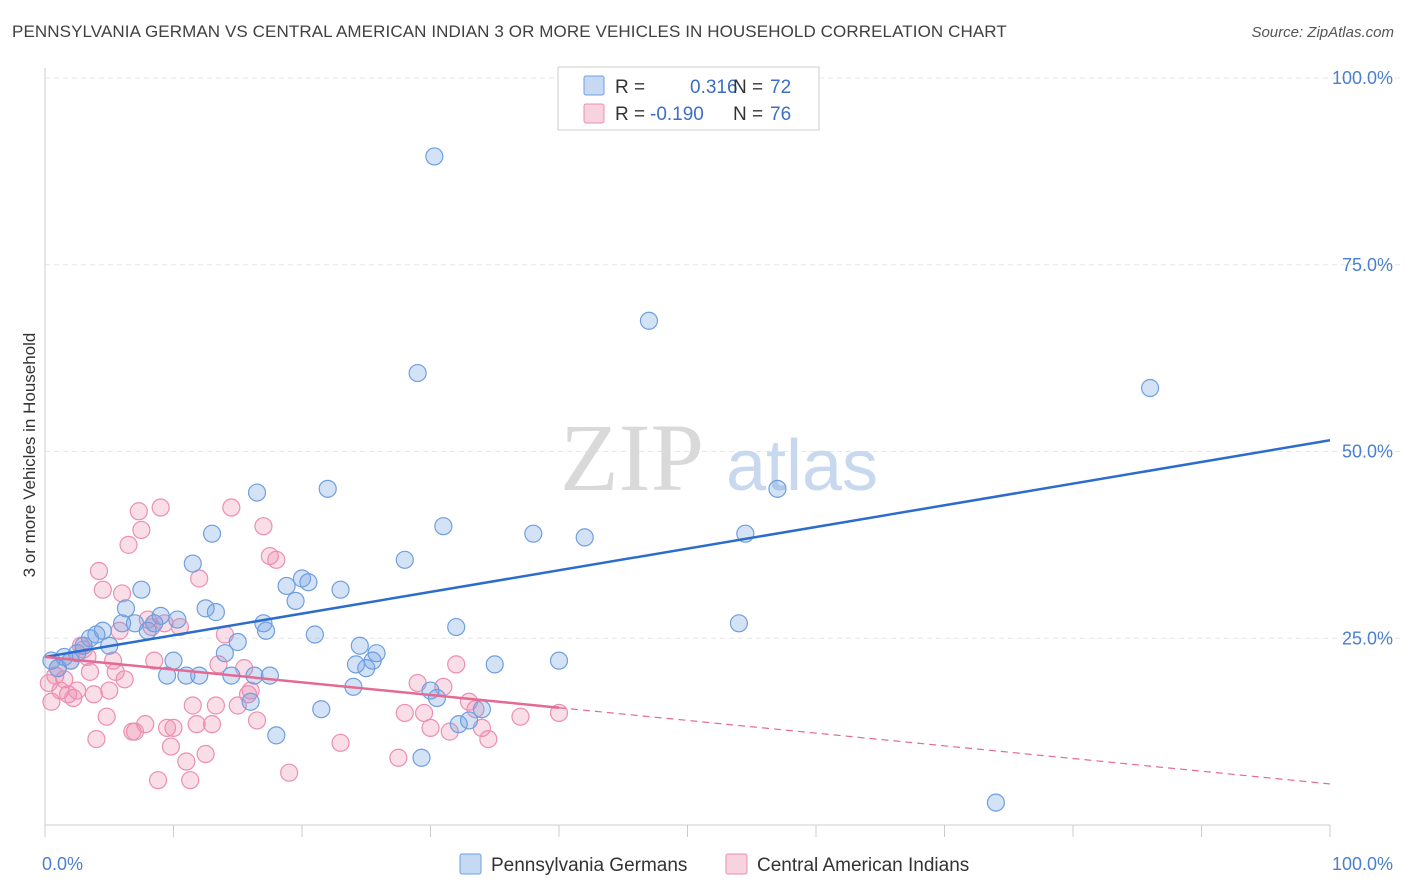  I want to click on legend-n-value-2: 76, so click(780, 114).